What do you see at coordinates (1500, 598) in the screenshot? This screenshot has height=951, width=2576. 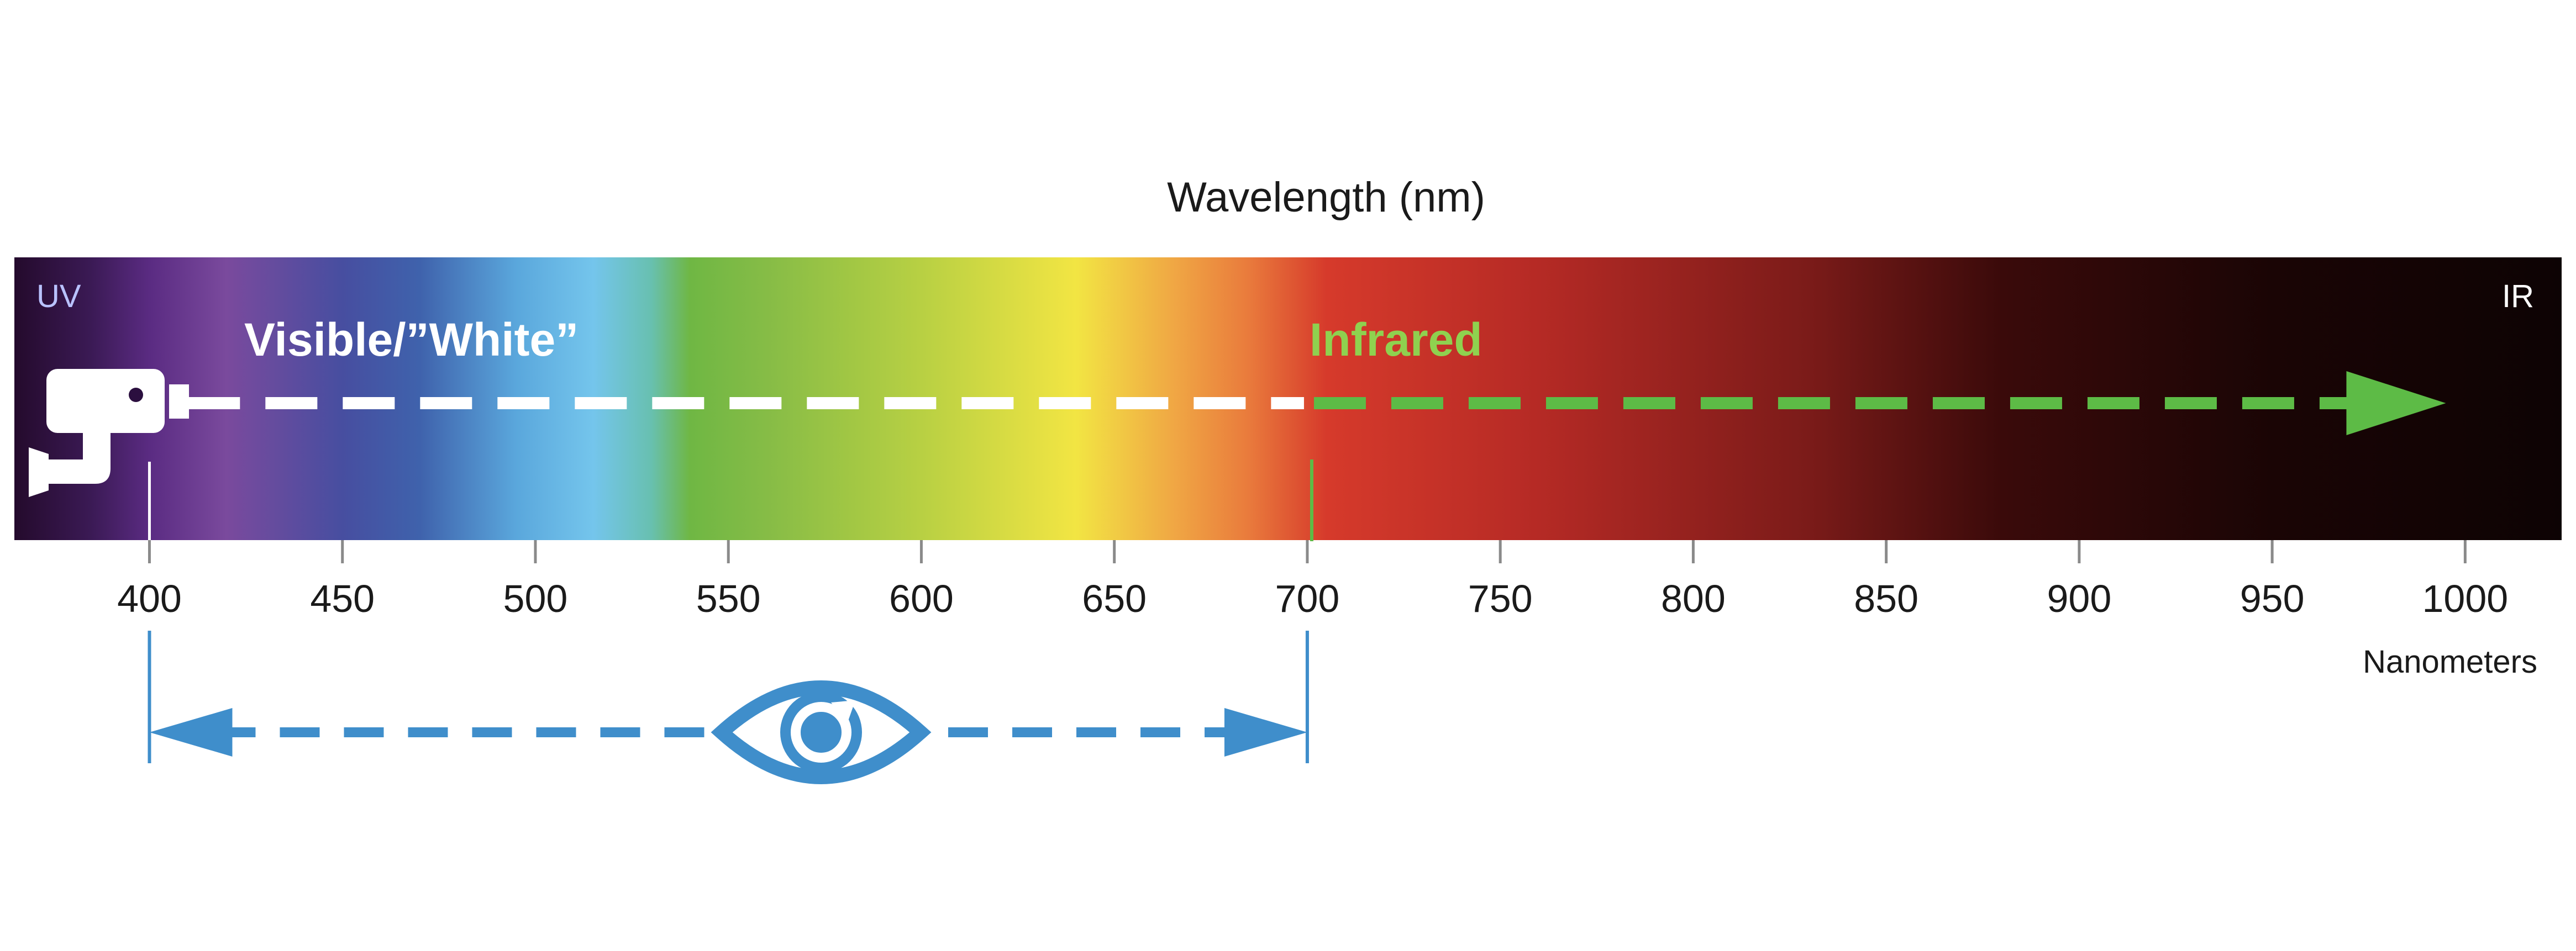 I see `axis-tick-label: 750` at bounding box center [1500, 598].